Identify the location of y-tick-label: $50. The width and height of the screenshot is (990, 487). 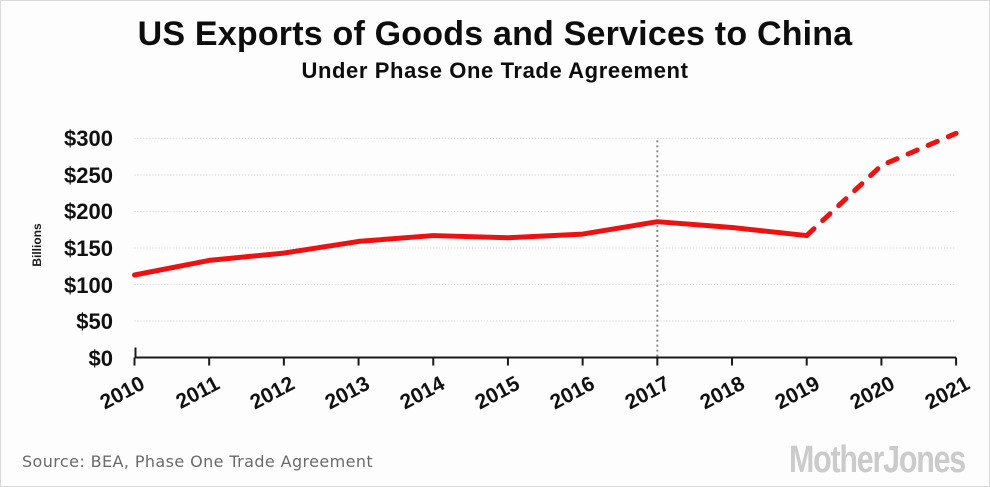
(94, 322).